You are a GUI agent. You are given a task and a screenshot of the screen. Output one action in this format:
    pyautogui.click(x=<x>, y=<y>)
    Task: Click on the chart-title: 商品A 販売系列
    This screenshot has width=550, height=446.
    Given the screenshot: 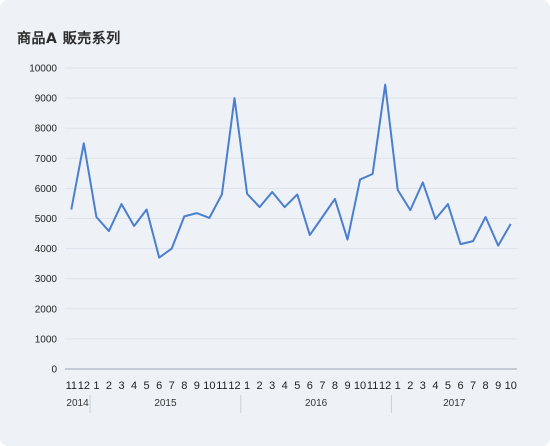 What is the action you would take?
    pyautogui.click(x=69, y=39)
    